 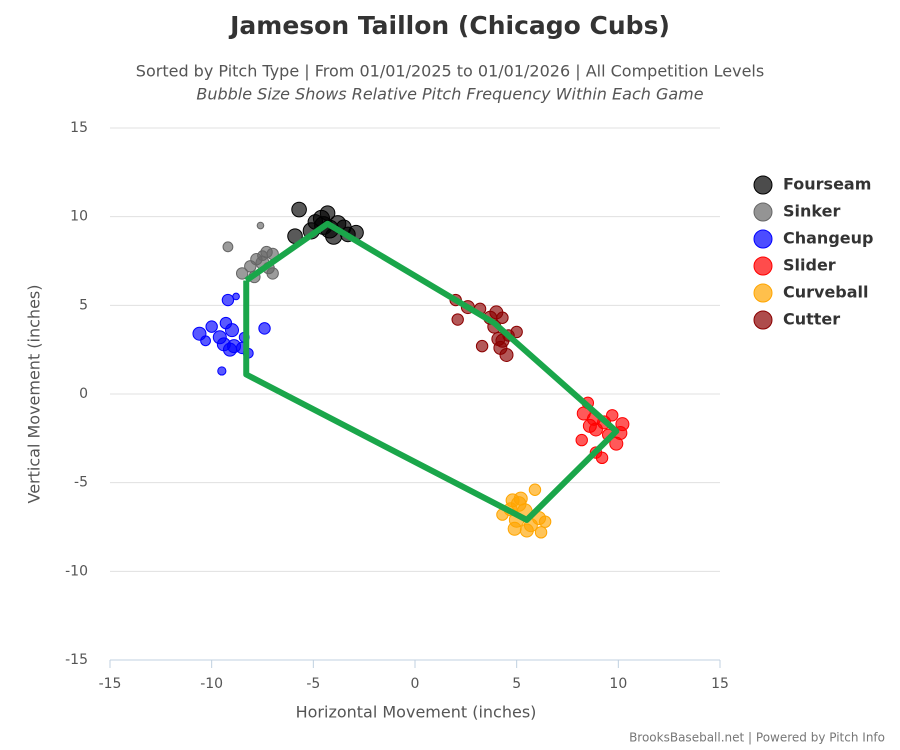 What do you see at coordinates (811, 319) in the screenshot?
I see `legend-label: Cutter` at bounding box center [811, 319].